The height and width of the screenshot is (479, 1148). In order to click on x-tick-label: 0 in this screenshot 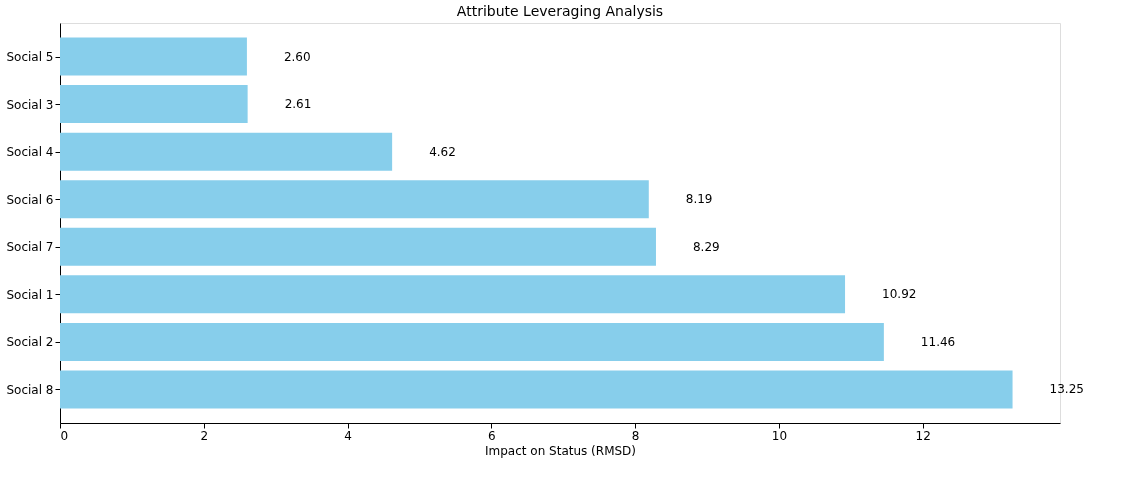, I will do `click(64, 435)`.